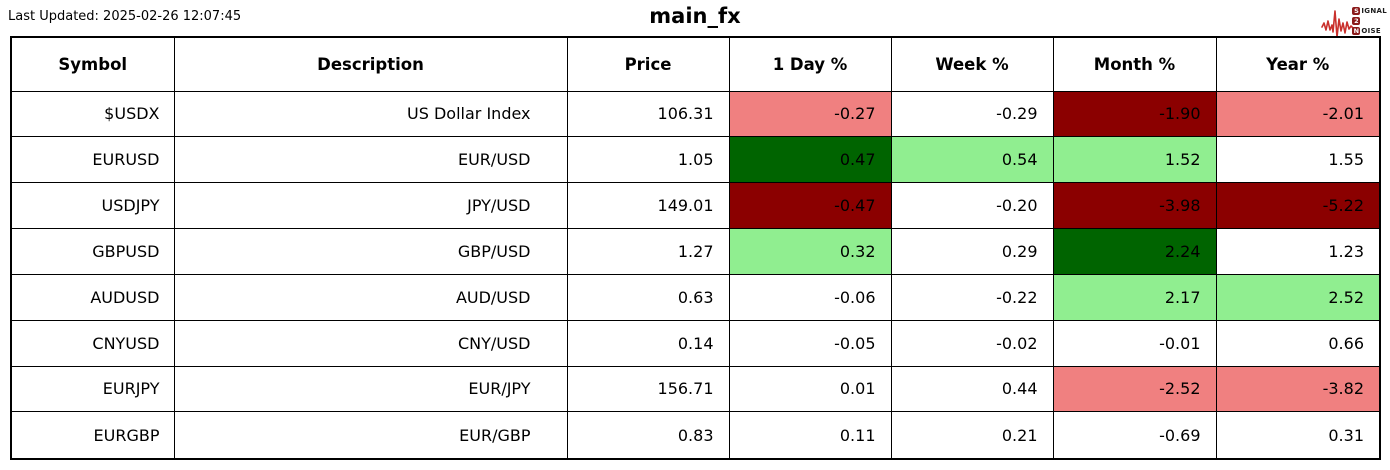 This screenshot has width=1390, height=470. I want to click on day1-pct-cell: 0.32, so click(810, 251).